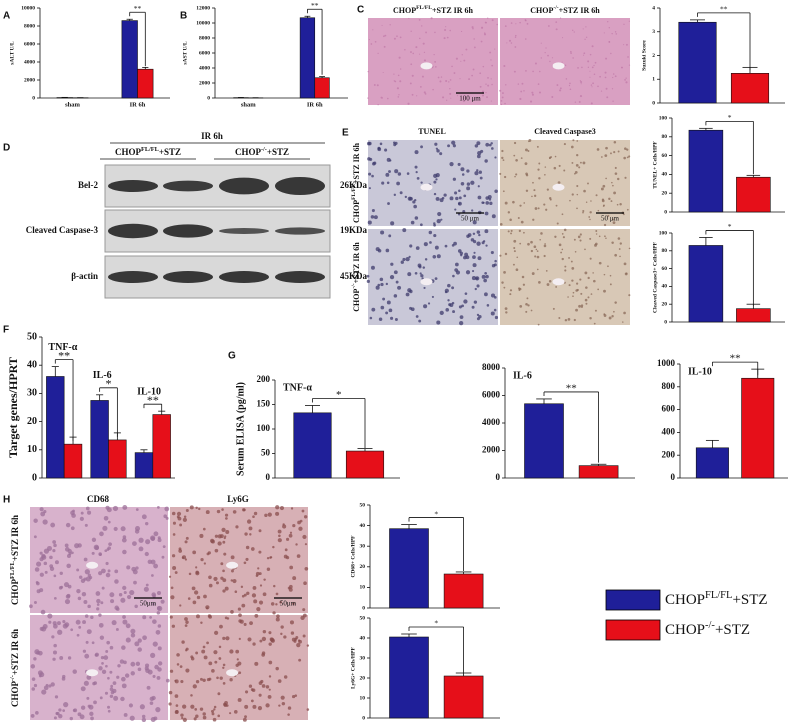 This screenshot has width=796, height=722. I want to click on panel-letter: B, so click(183, 16).